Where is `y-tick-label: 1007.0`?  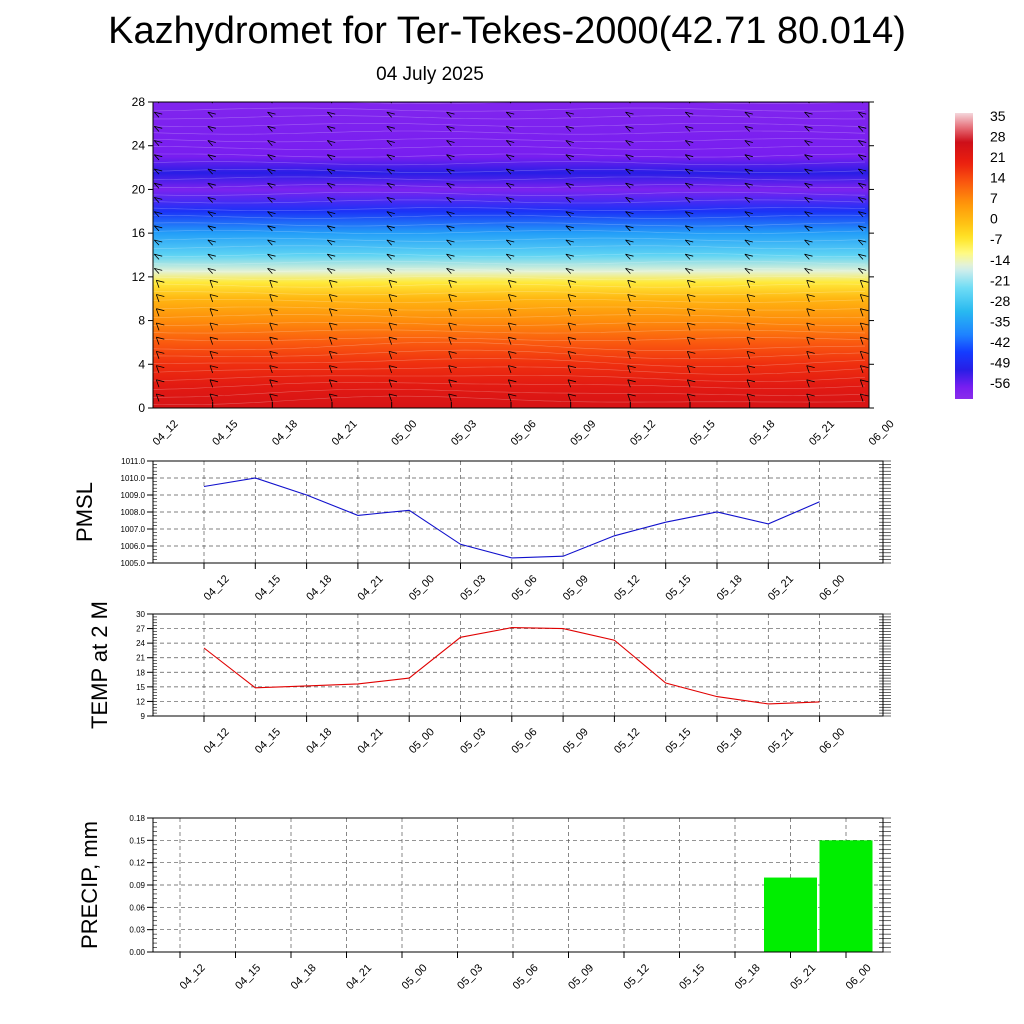
y-tick-label: 1007.0 is located at coordinates (133, 529).